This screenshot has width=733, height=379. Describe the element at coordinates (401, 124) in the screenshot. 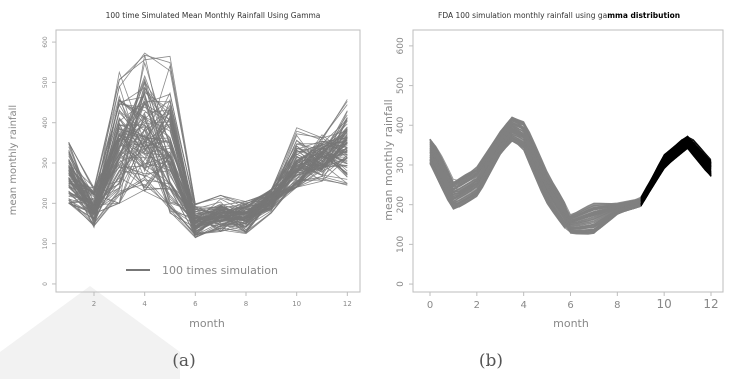

I see `chart-b-y-tick-label: 400` at that location.